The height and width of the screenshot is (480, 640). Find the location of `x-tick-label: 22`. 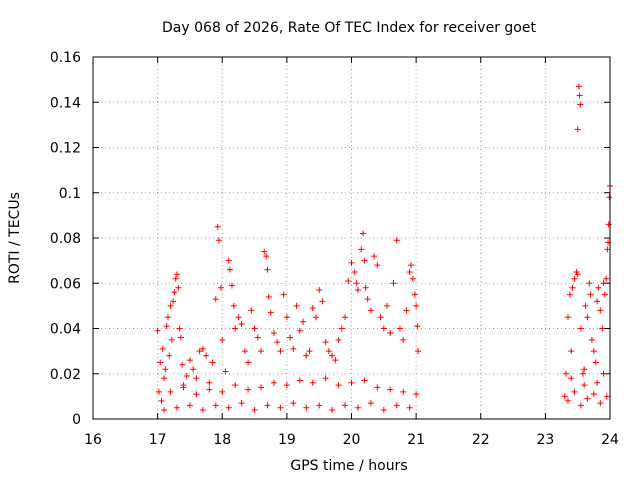

x-tick-label: 22 is located at coordinates (481, 440).